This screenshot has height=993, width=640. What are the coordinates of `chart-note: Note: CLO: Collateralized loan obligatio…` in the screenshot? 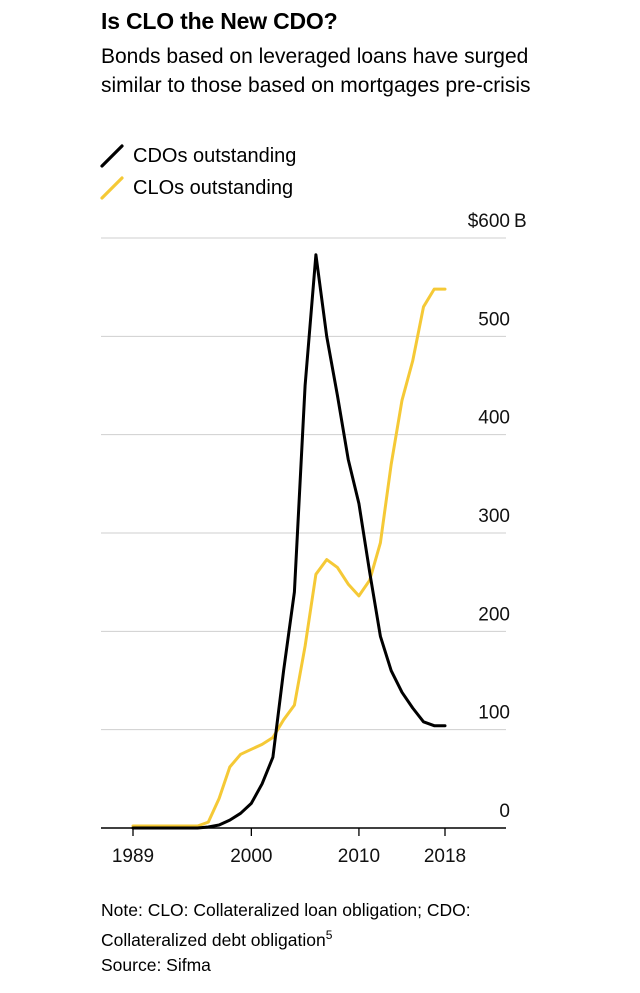 It's located at (331, 938).